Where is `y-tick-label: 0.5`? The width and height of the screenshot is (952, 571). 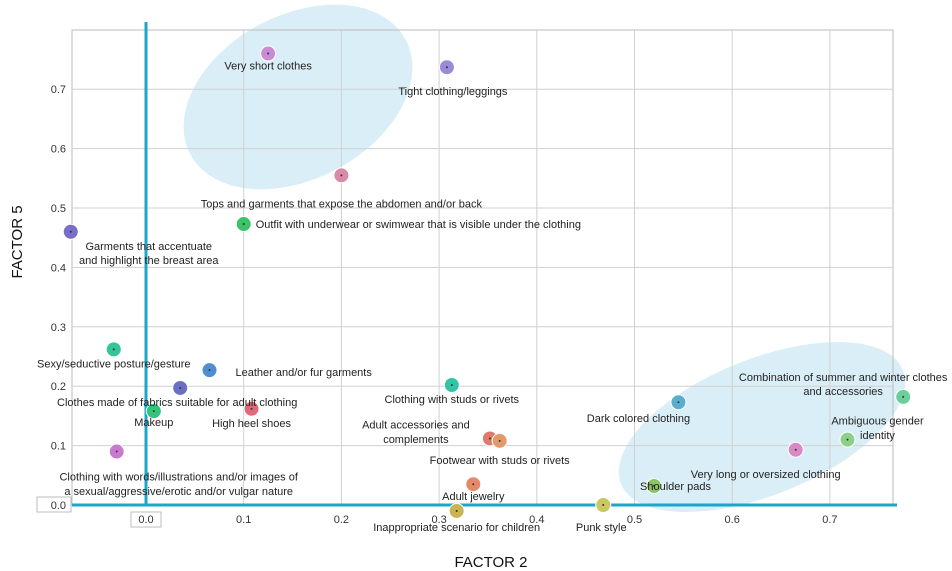
y-tick-label: 0.5 is located at coordinates (58, 209).